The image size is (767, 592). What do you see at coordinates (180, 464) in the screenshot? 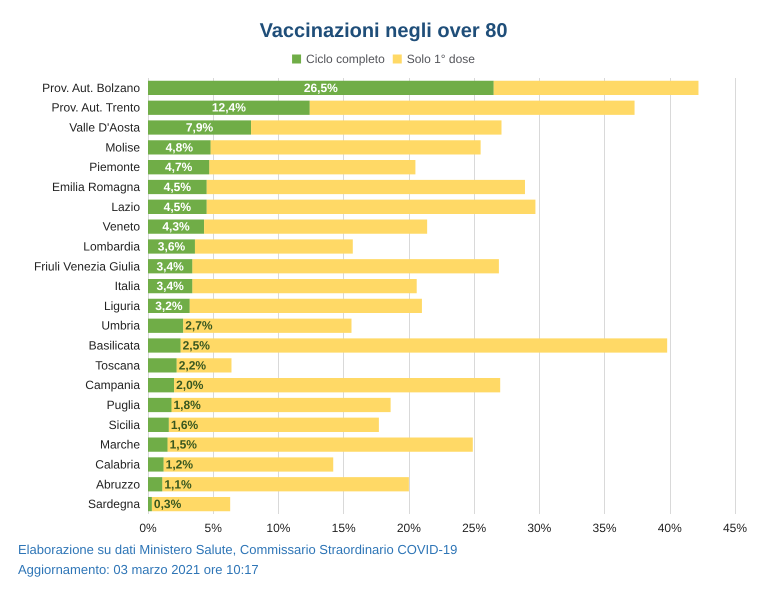
I see `data-label: 1,2%` at bounding box center [180, 464].